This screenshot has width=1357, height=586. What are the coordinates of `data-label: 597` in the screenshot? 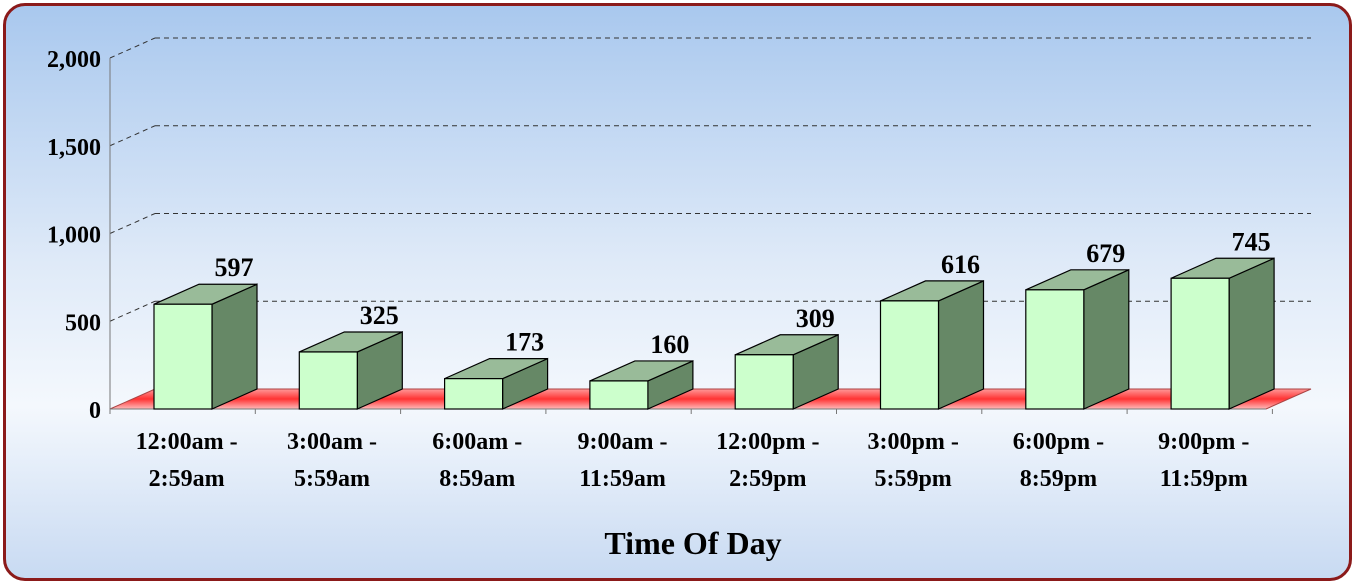 It's located at (234, 267).